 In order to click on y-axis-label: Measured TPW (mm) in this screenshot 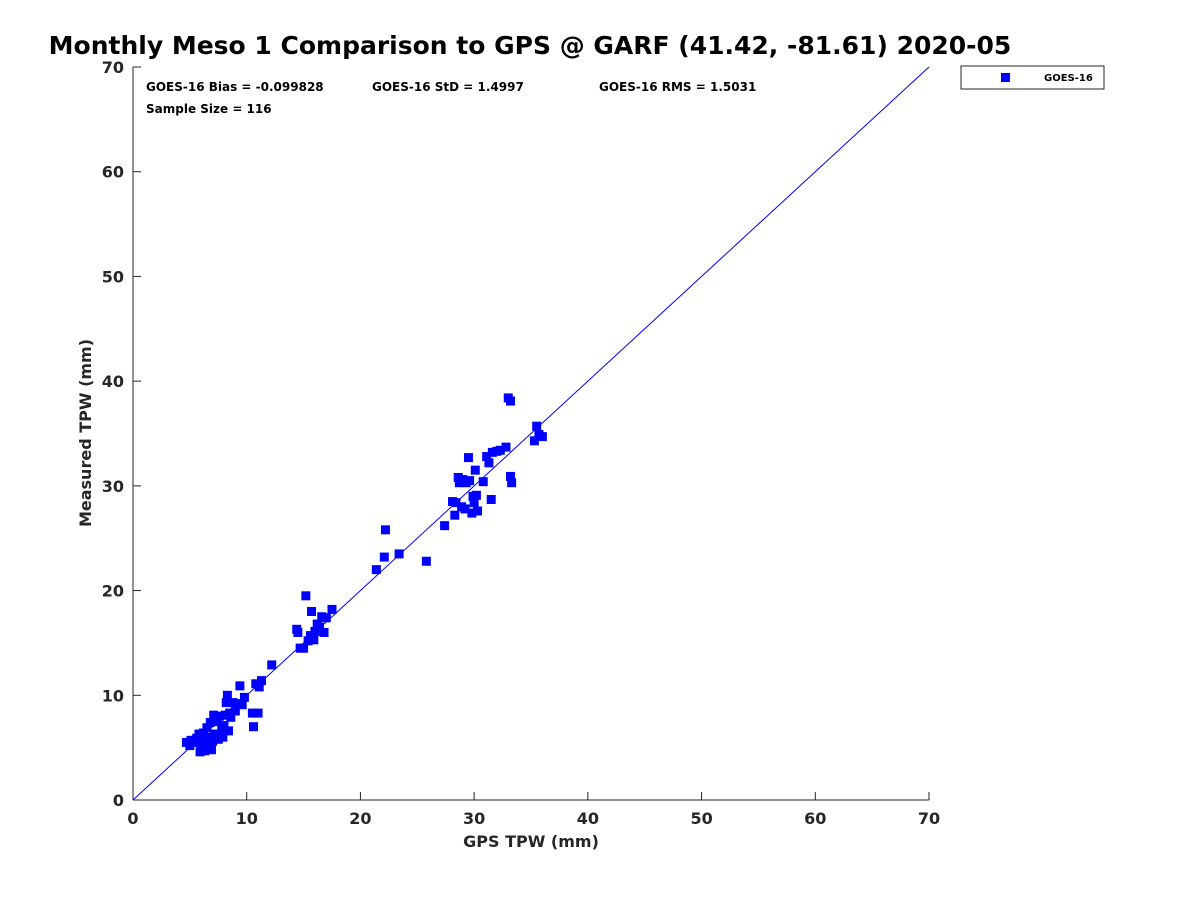, I will do `click(85, 433)`.